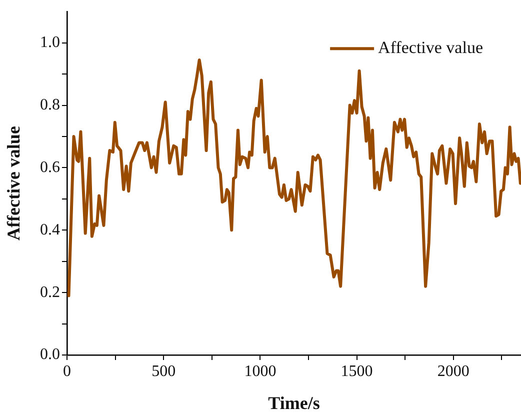  Describe the element at coordinates (67, 371) in the screenshot. I see `x-tick-label: 0` at that location.